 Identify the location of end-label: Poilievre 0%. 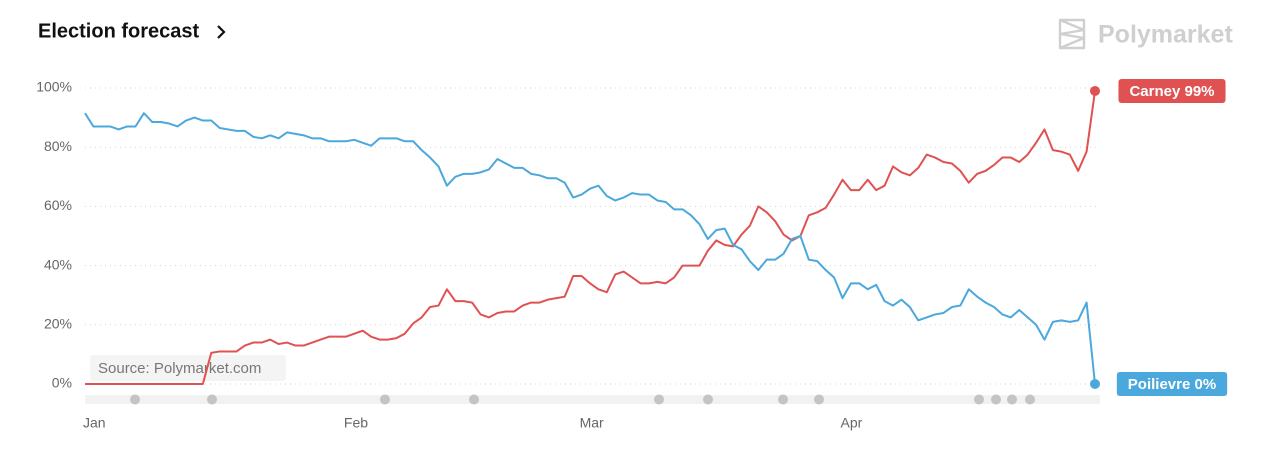
(1172, 384).